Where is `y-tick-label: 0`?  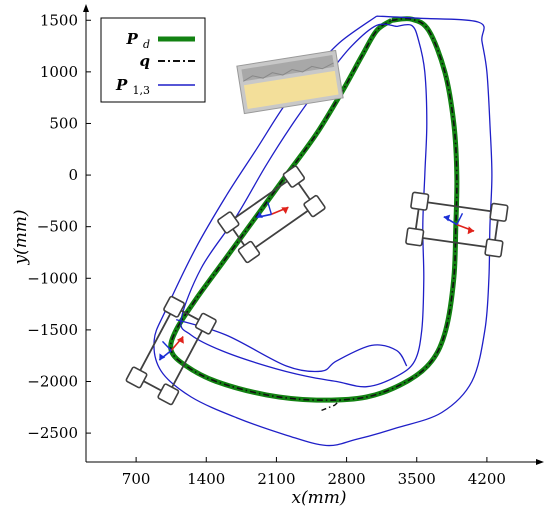
y-tick-label: 0 is located at coordinates (73, 175).